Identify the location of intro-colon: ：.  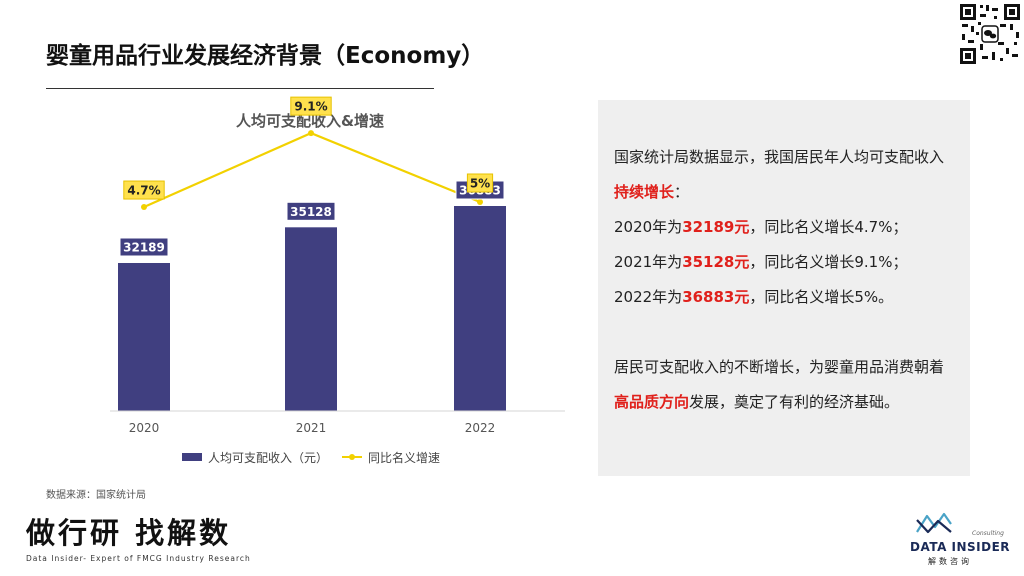
(682, 192).